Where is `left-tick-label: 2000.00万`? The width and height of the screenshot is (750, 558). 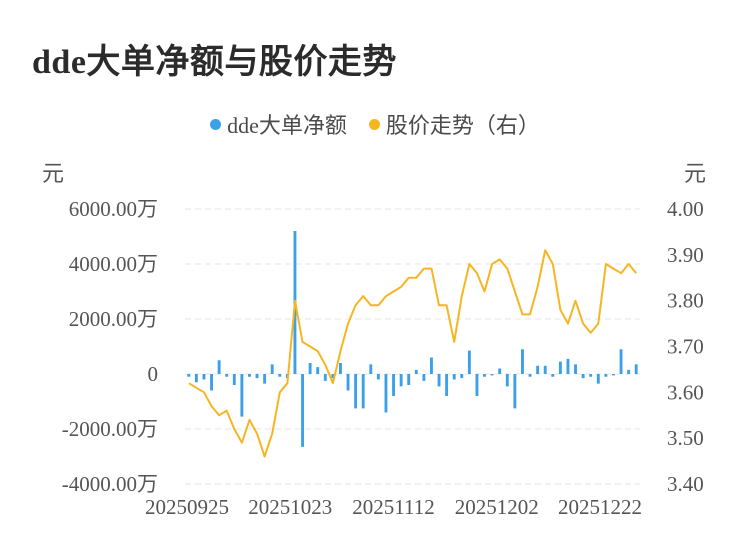
left-tick-label: 2000.00万 is located at coordinates (113, 319).